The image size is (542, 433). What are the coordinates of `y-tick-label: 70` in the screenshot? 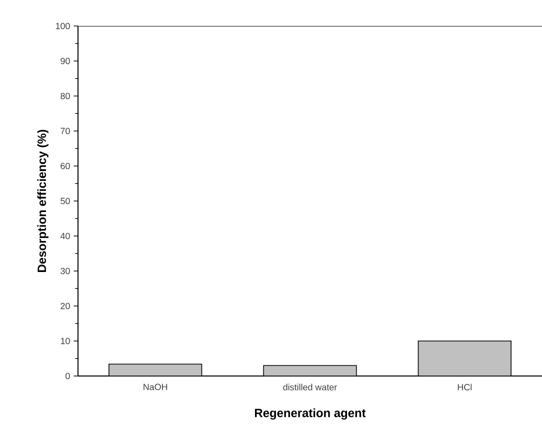 It's located at (65, 131).